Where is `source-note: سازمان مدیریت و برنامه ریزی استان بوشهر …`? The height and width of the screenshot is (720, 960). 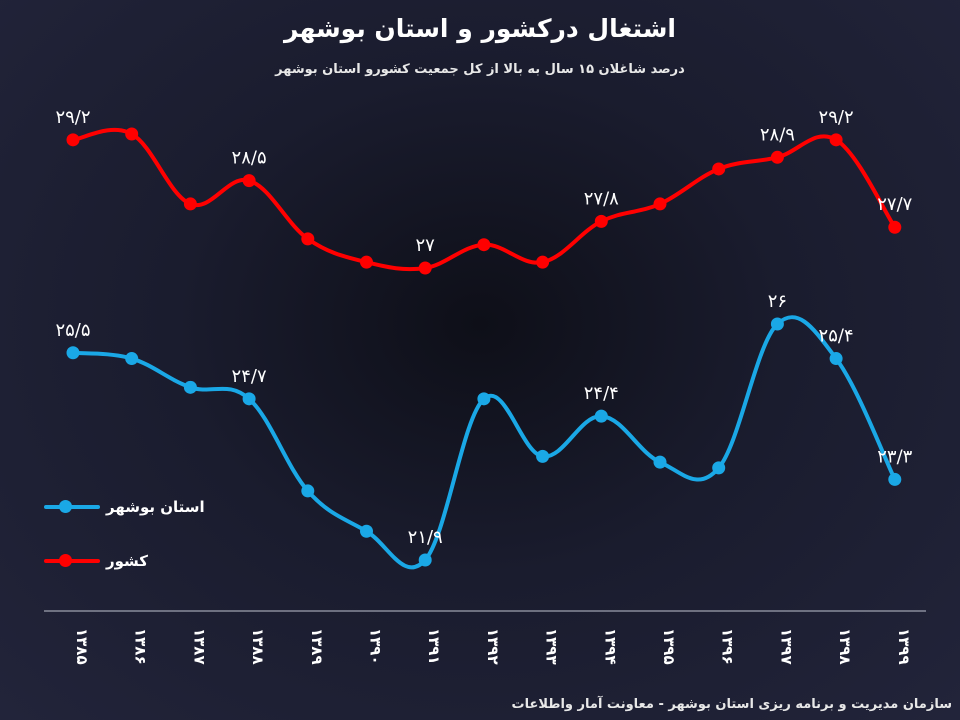
source-note: سازمان مدیریت و برنامه ریزی استان بوشهر … is located at coordinates (731, 704).